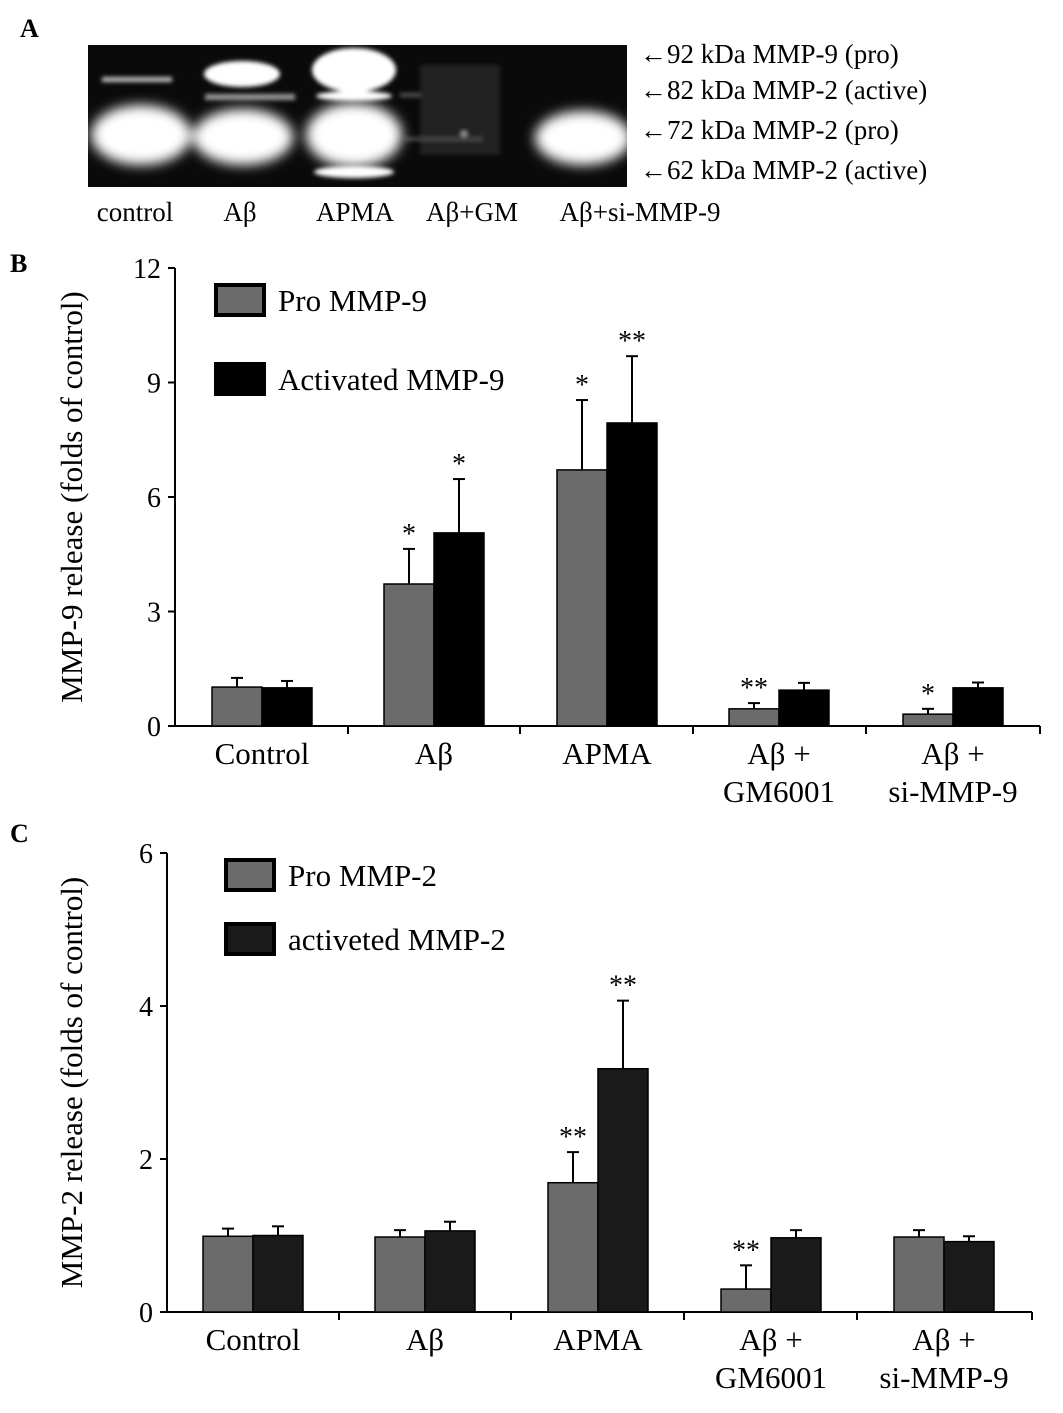  I want to click on legend-label: Activated MMP-9, so click(391, 379).